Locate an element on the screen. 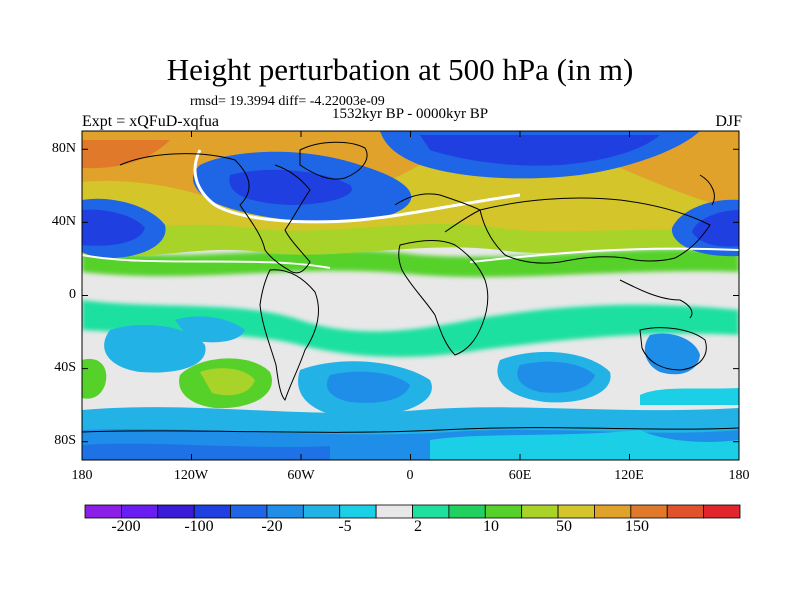 The width and height of the screenshot is (800, 600). x-tick-label: 60W is located at coordinates (301, 475).